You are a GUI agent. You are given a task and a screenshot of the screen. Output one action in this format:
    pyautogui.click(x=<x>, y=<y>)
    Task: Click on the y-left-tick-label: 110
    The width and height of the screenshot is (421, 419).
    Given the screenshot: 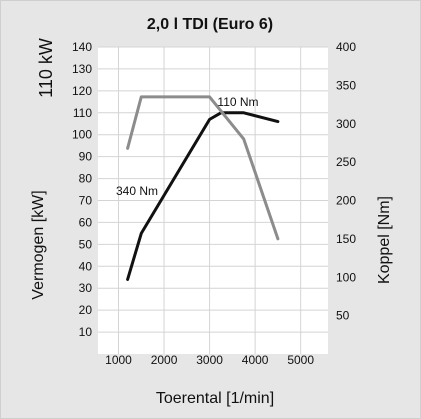 What is the action you would take?
    pyautogui.click(x=82, y=113)
    